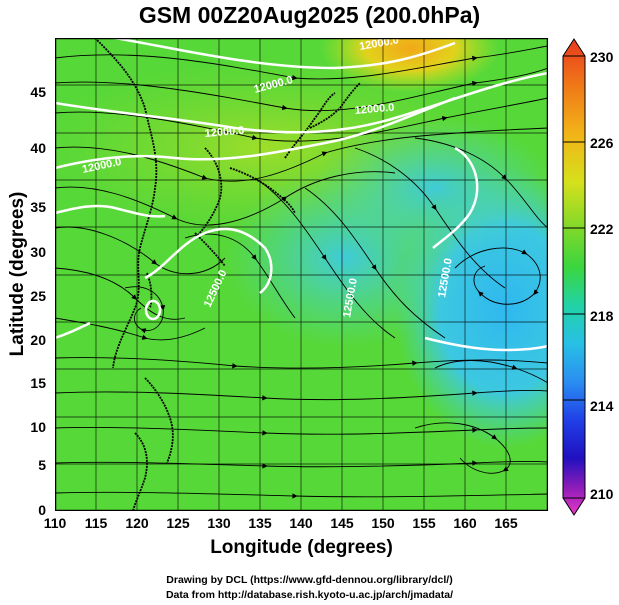  Describe the element at coordinates (38, 92) in the screenshot. I see `y-tick-label: 45` at that location.